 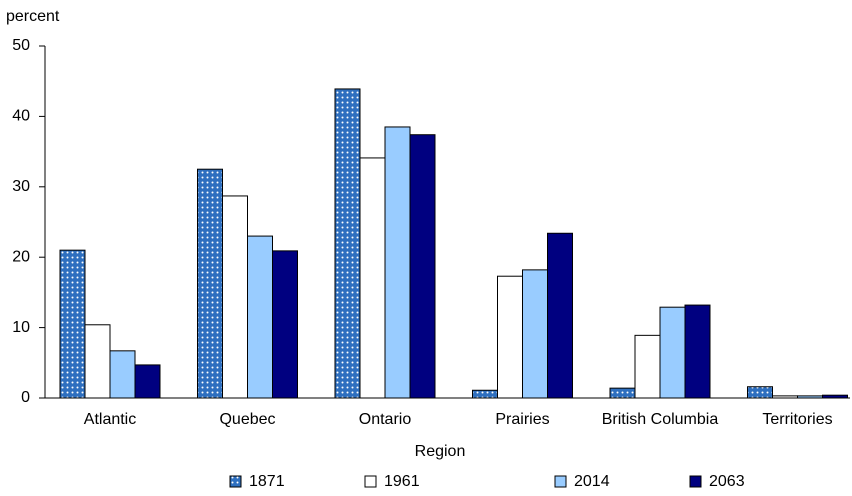 What do you see at coordinates (660, 419) in the screenshot?
I see `x-tick-label: British Columbia` at bounding box center [660, 419].